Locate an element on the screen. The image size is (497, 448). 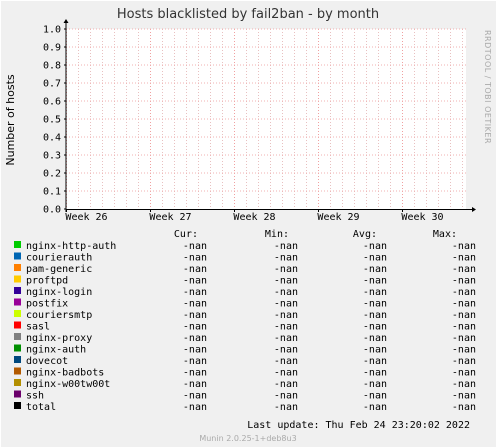
legend-series-name: total is located at coordinates (41, 407).